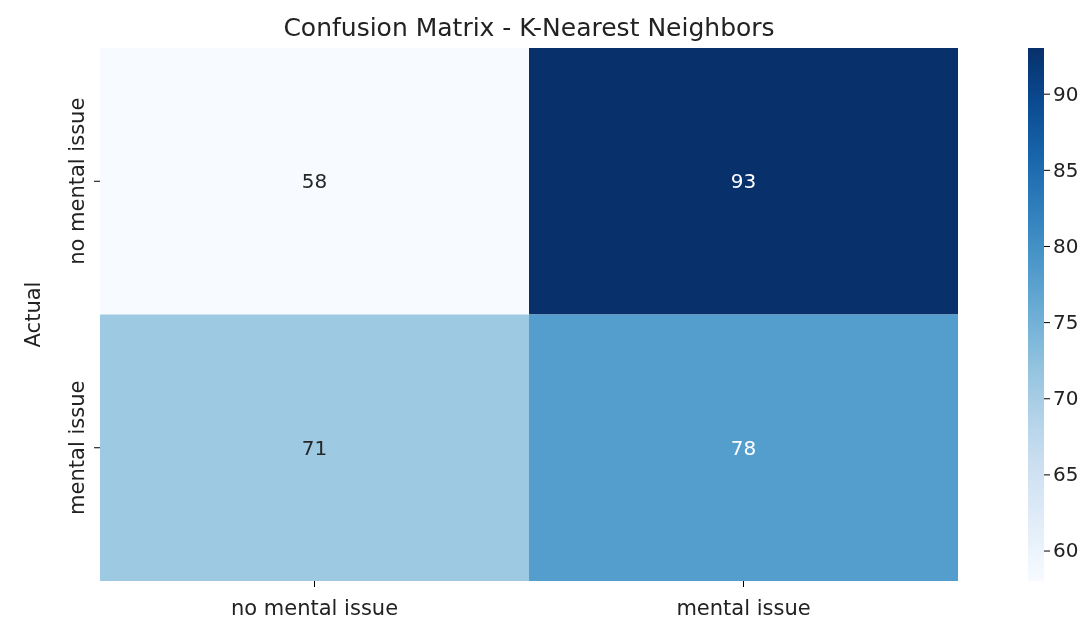 Image resolution: width=1080 pixels, height=621 pixels. I want to click on color-bar-label: 85, so click(1066, 169).